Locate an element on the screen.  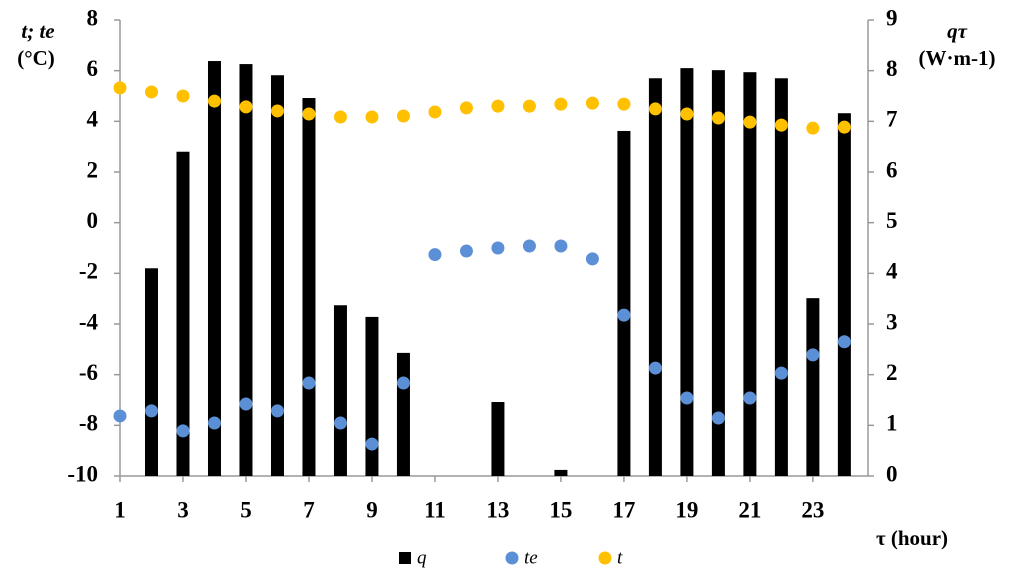
x-tick-label: 15 is located at coordinates (560, 509).